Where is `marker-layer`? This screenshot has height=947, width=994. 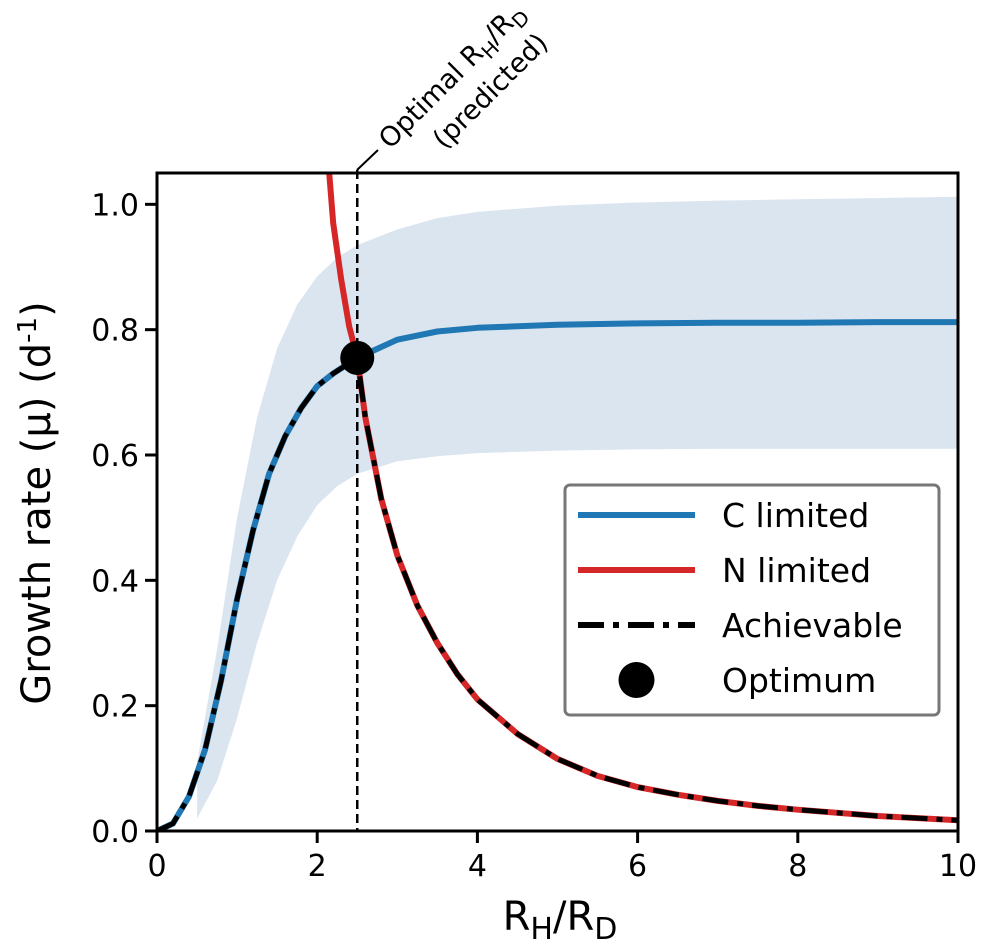
marker-layer is located at coordinates (357, 357).